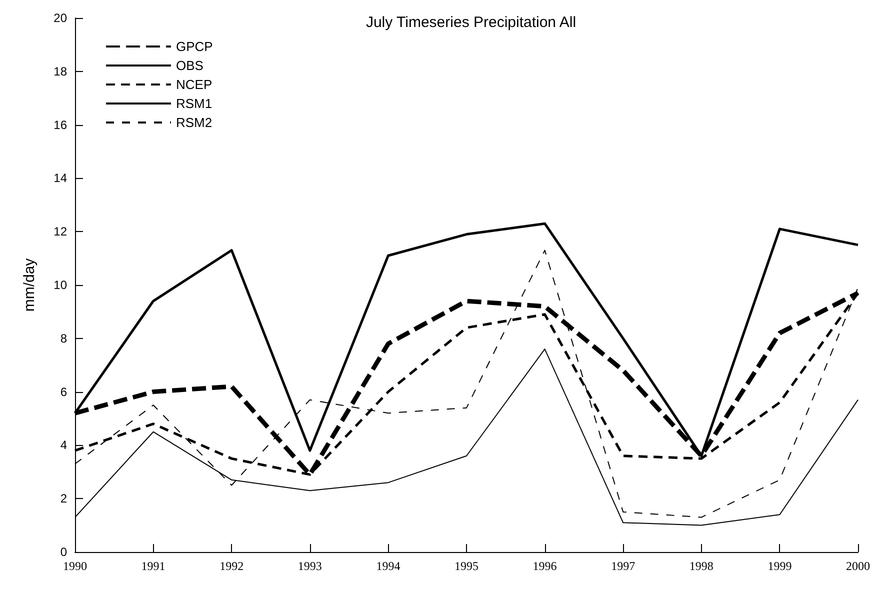  What do you see at coordinates (232, 566) in the screenshot?
I see `x-tick-label: 1992` at bounding box center [232, 566].